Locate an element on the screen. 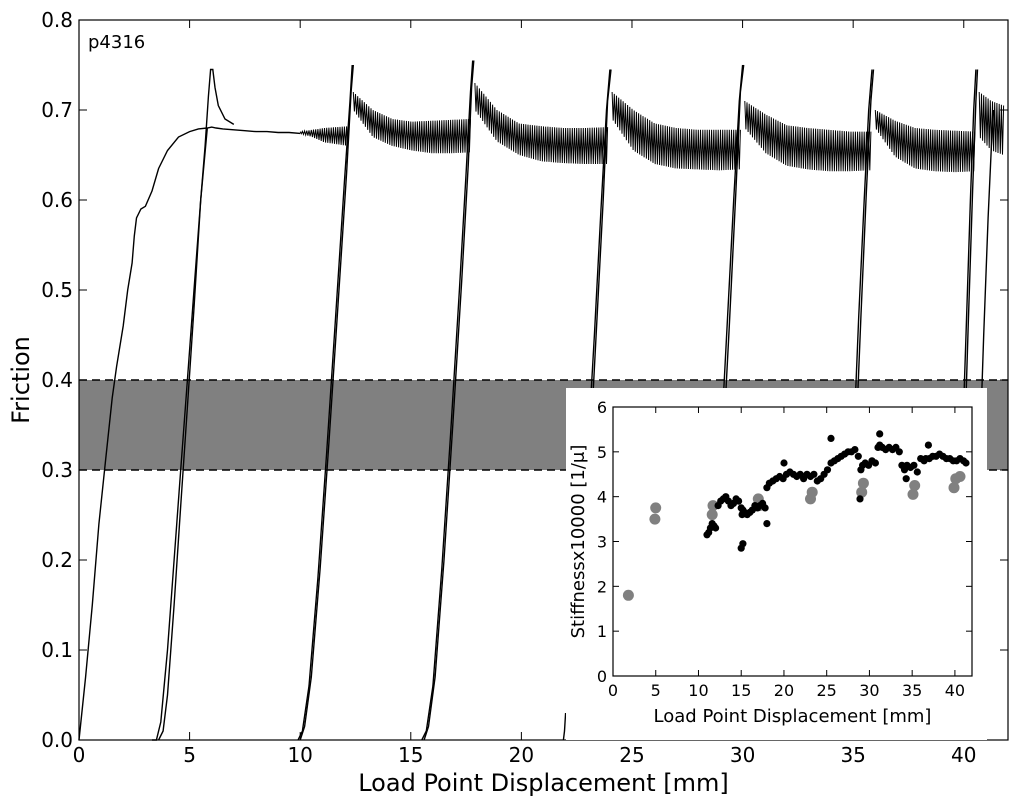 Image resolution: width=1019 pixels, height=806 pixels. main-y-tick-label: 0.4 is located at coordinates (57, 380).